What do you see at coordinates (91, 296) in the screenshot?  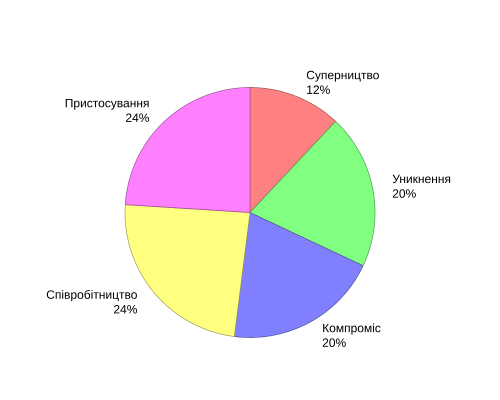 I see `slice-label: Співробітництво` at bounding box center [91, 296].